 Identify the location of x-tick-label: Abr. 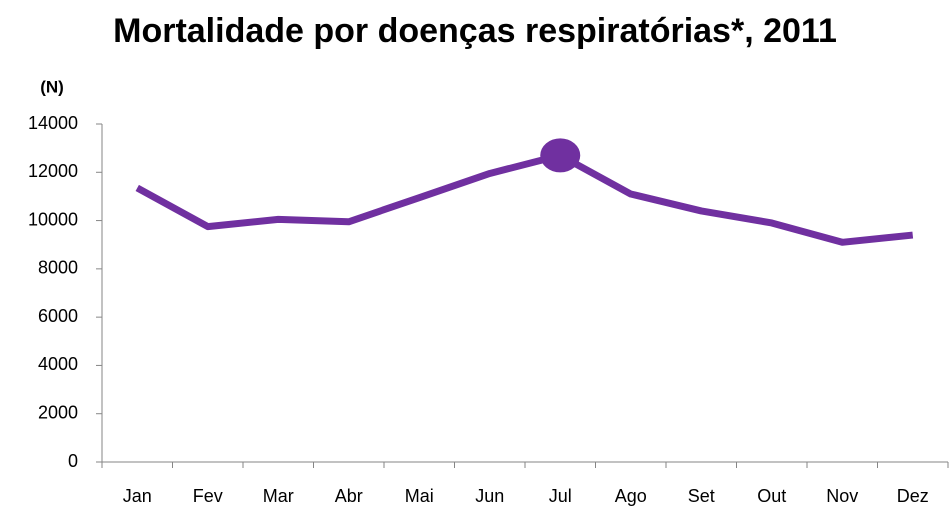
(349, 496).